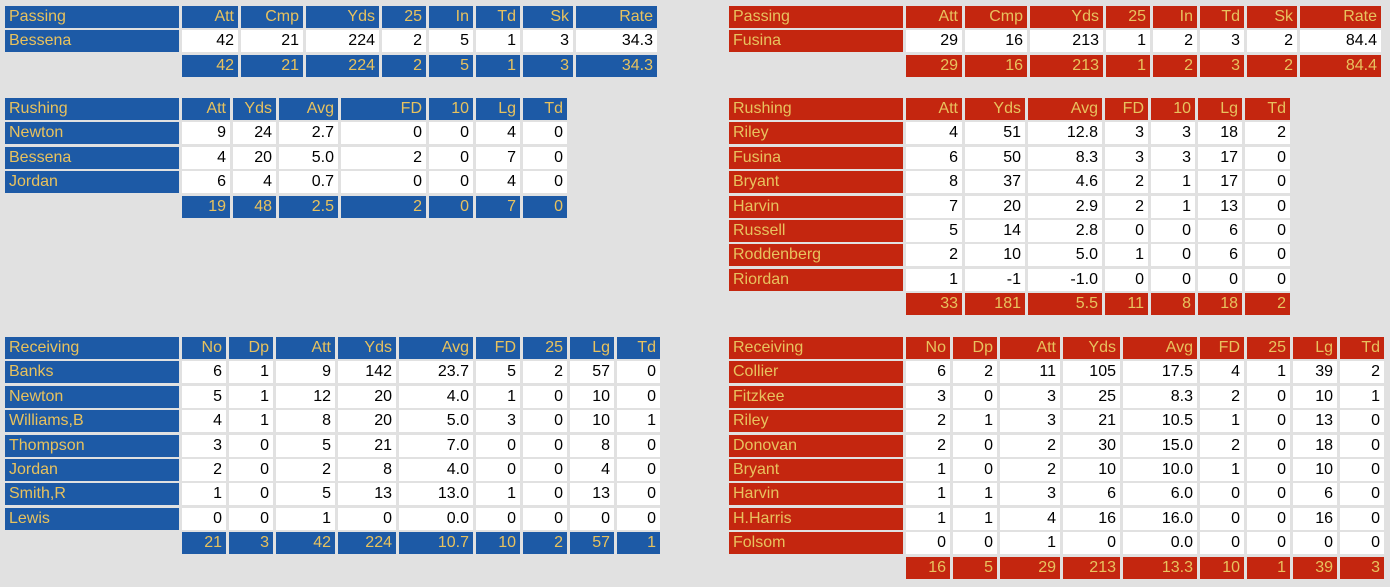  Describe the element at coordinates (1091, 396) in the screenshot. I see `stat-value: 25` at that location.